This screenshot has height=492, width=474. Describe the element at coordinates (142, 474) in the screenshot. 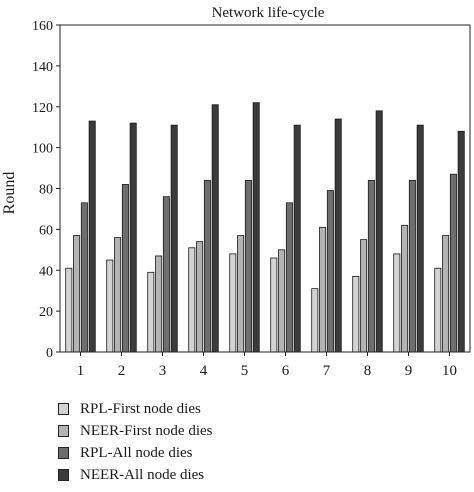

I see `legend-label: NEER-All node dies` at that location.